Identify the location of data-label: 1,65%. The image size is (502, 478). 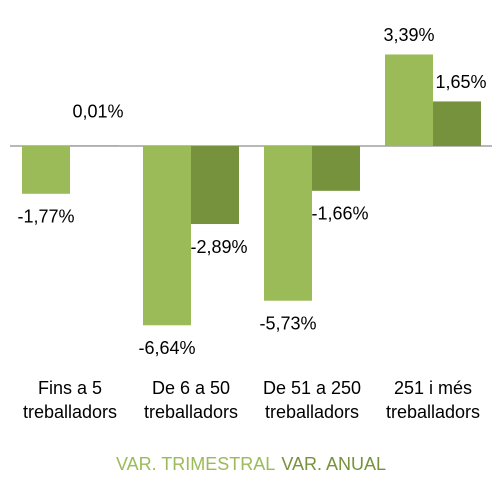
(460, 82).